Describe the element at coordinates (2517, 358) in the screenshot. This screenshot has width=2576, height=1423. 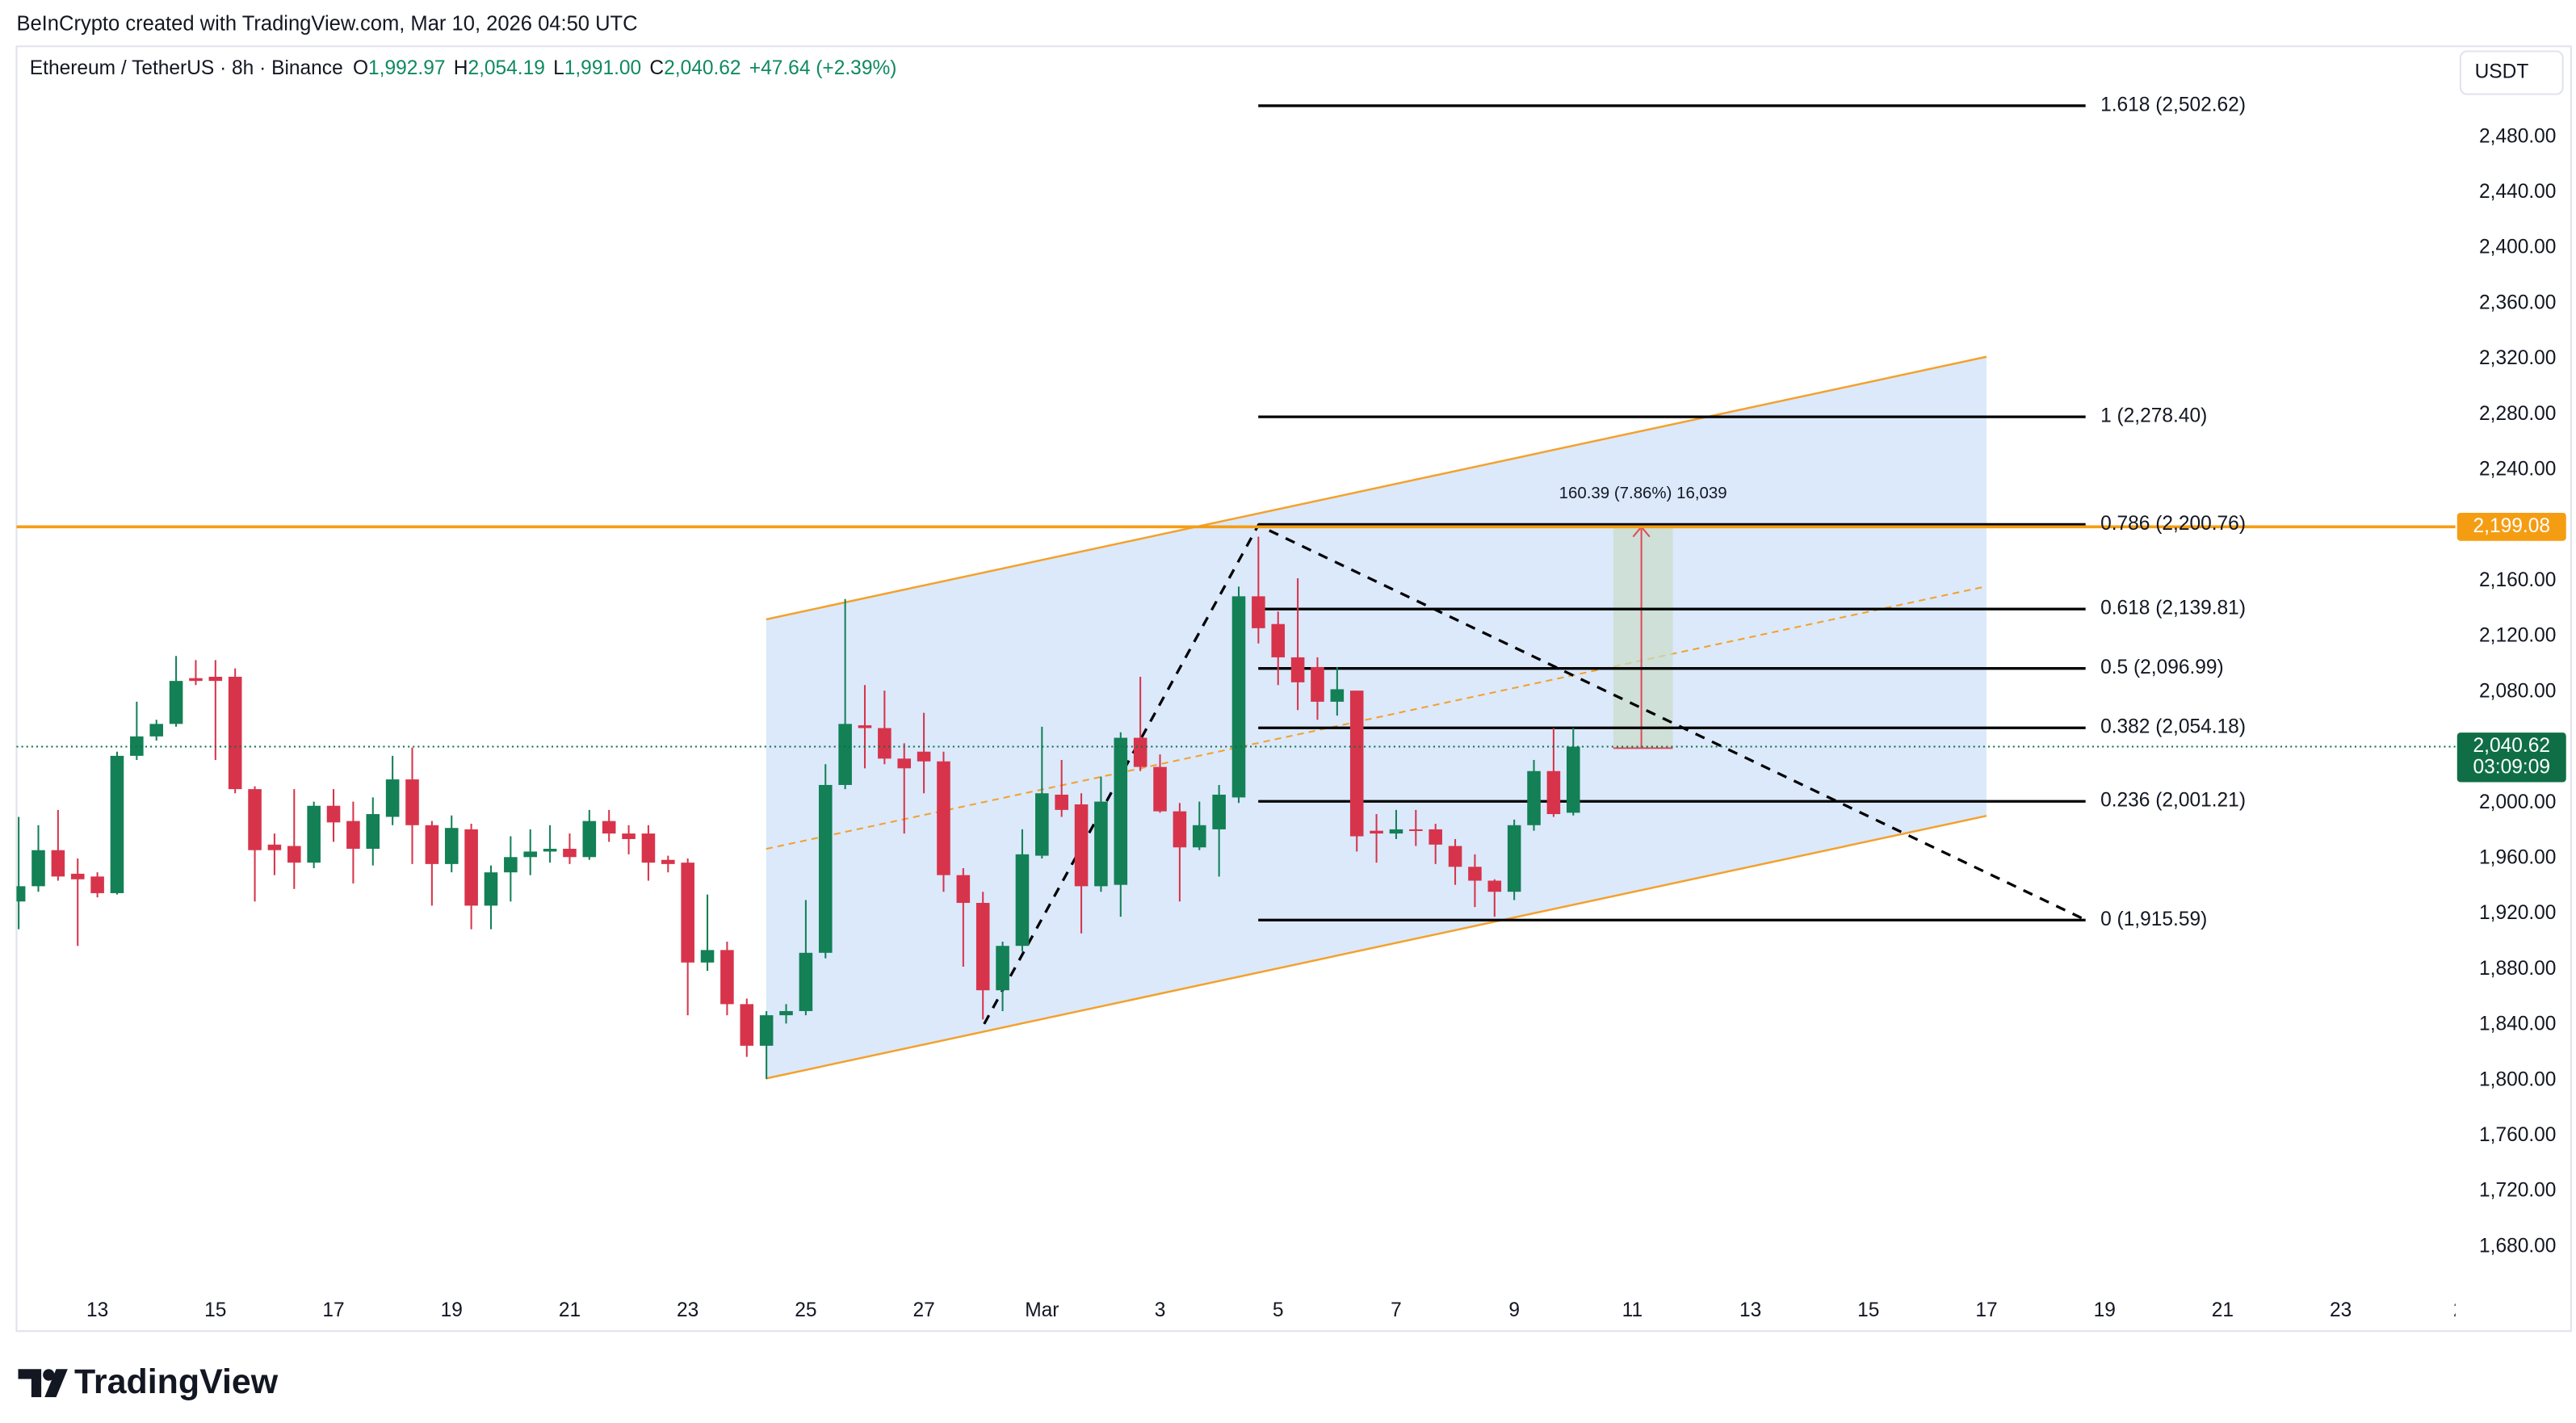
I see `y-tick-label: 2,320.00` at that location.